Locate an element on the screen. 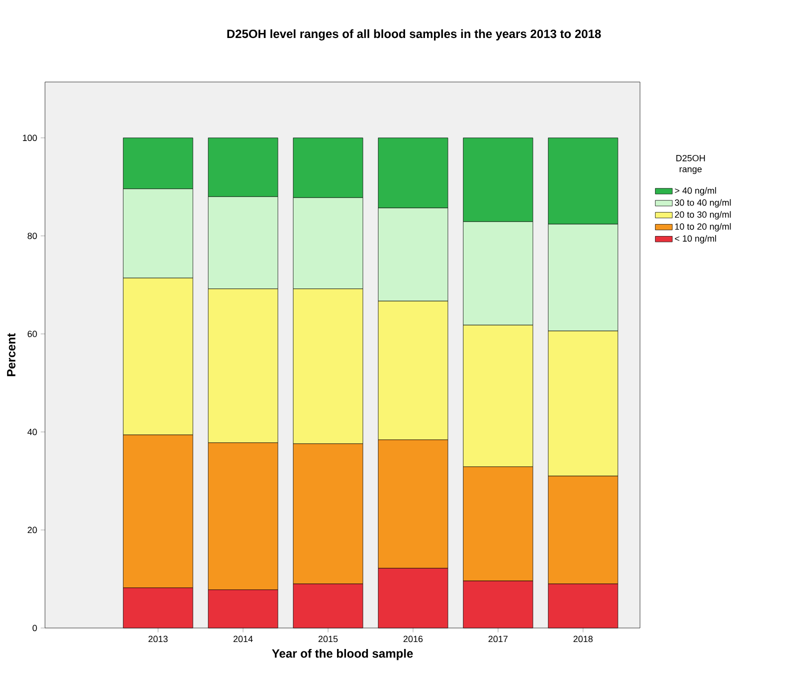  x-tick-label: 2013 is located at coordinates (158, 639).